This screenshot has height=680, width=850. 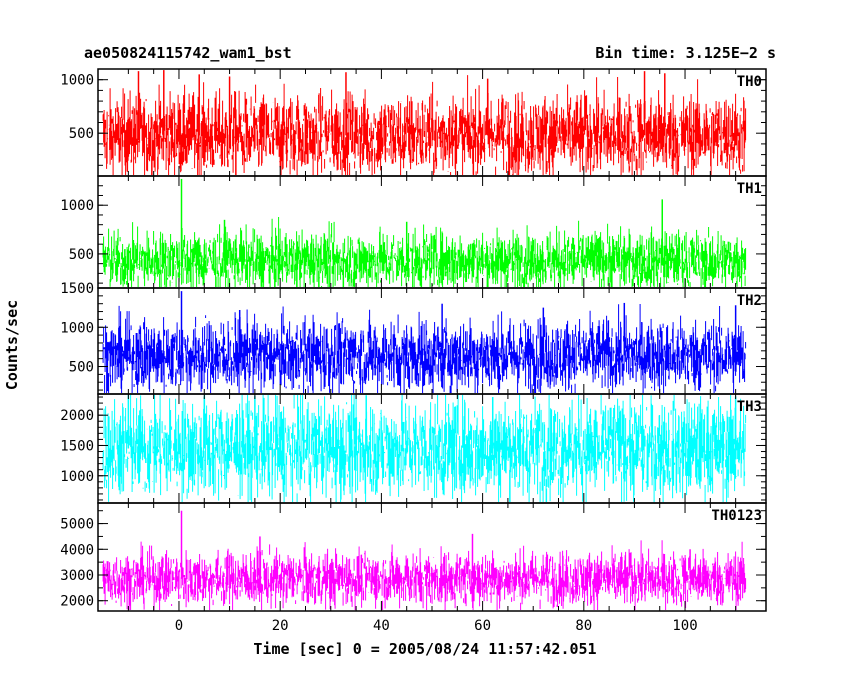 I want to click on panel-th3: 1000 1500 2000 TH3, so click(x=413, y=448).